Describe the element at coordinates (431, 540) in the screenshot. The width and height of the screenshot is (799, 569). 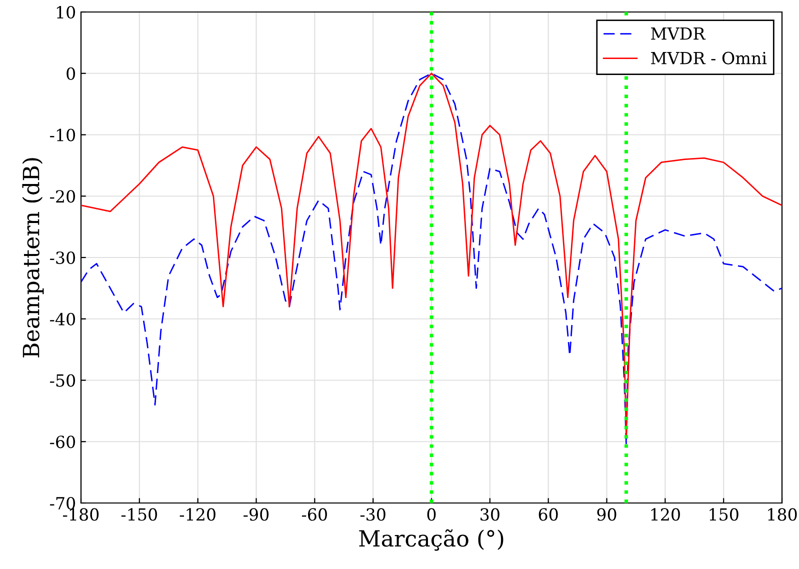
I see `x-axis-title: Marcação (°)` at that location.